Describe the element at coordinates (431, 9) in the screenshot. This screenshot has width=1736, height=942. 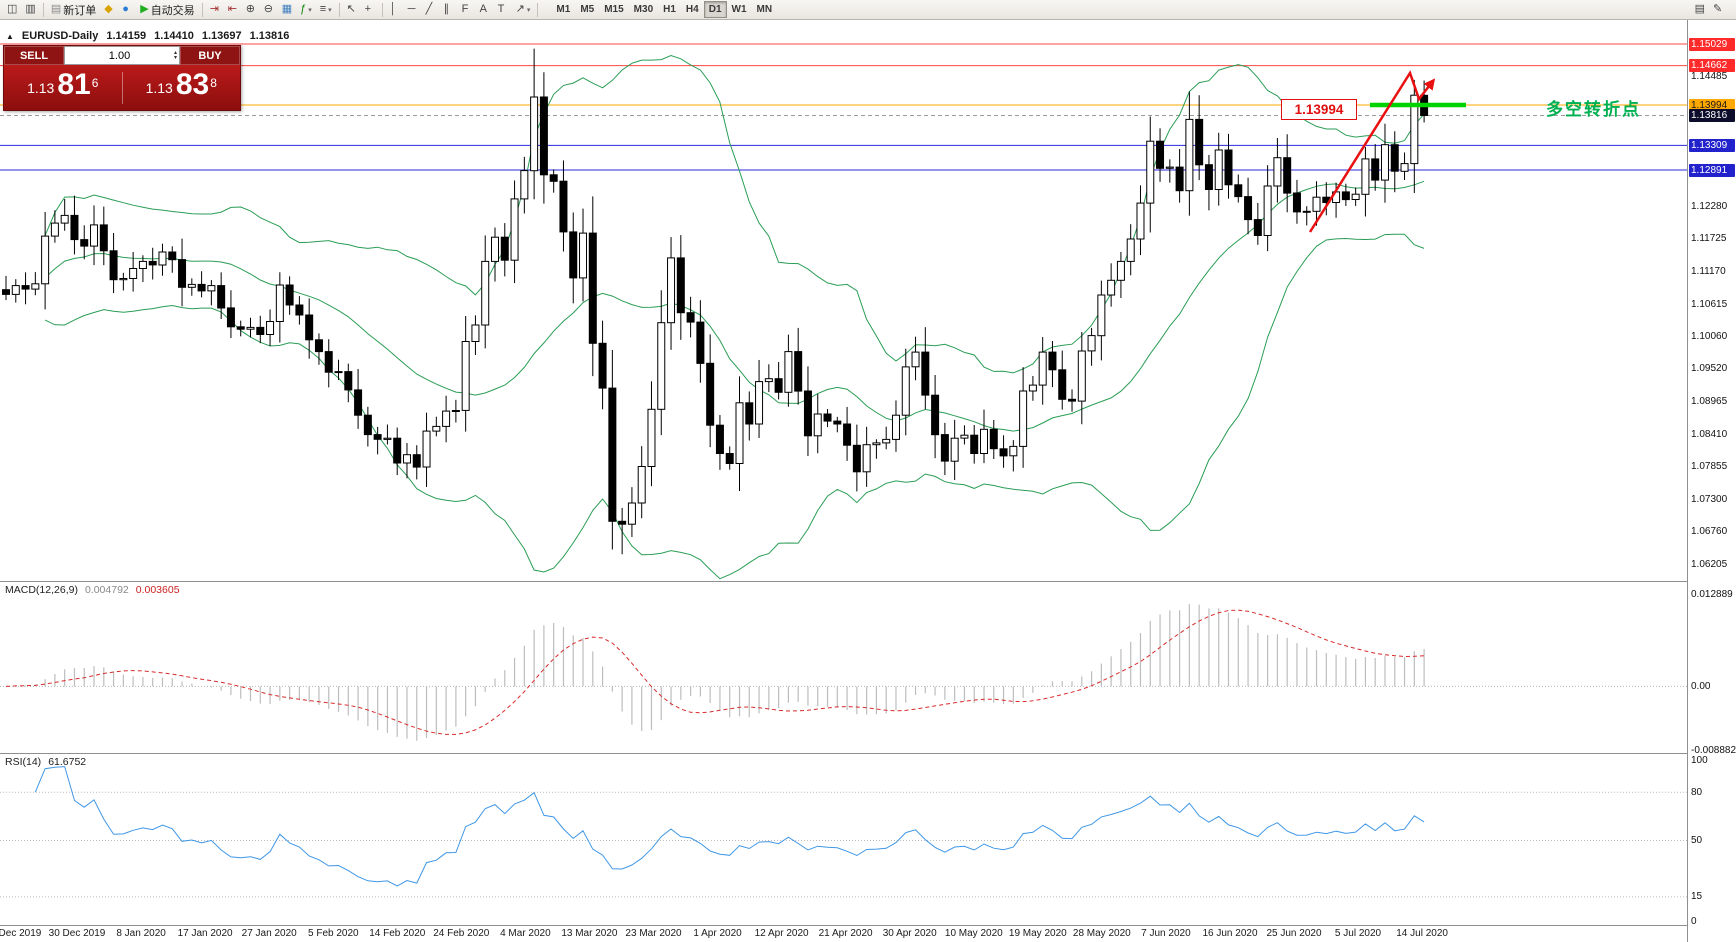
I see `trendline-button: ╱` at that location.